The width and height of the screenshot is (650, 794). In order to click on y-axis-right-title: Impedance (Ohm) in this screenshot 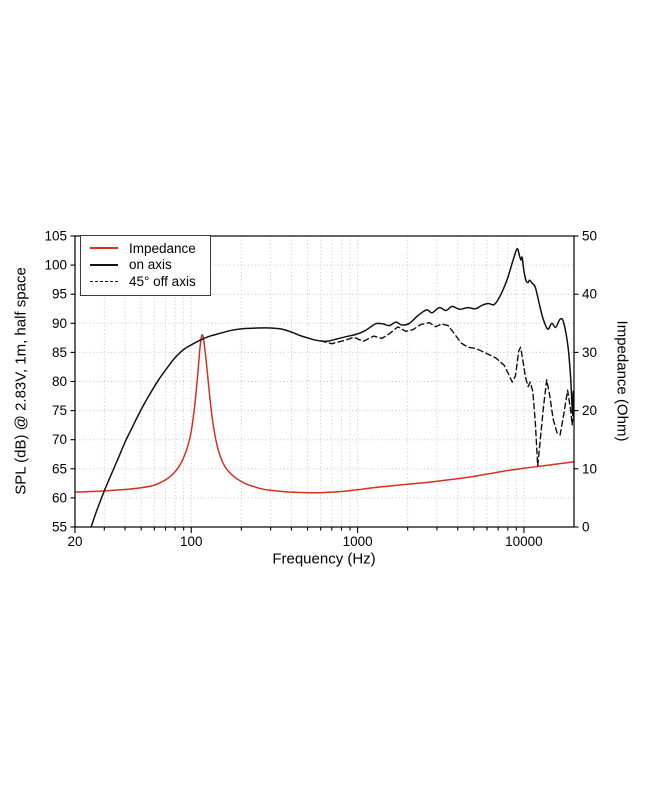, I will do `click(622, 381)`.